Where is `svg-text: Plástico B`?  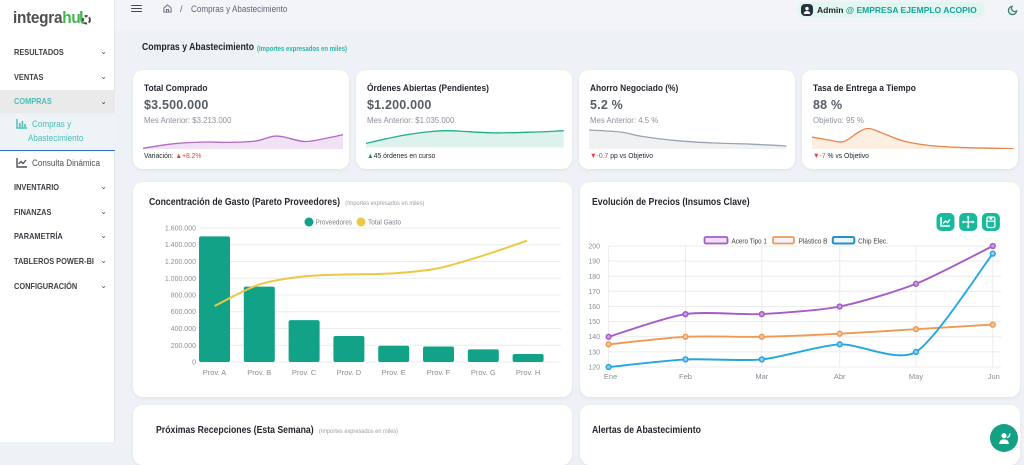
svg-text: Plástico B is located at coordinates (813, 241).